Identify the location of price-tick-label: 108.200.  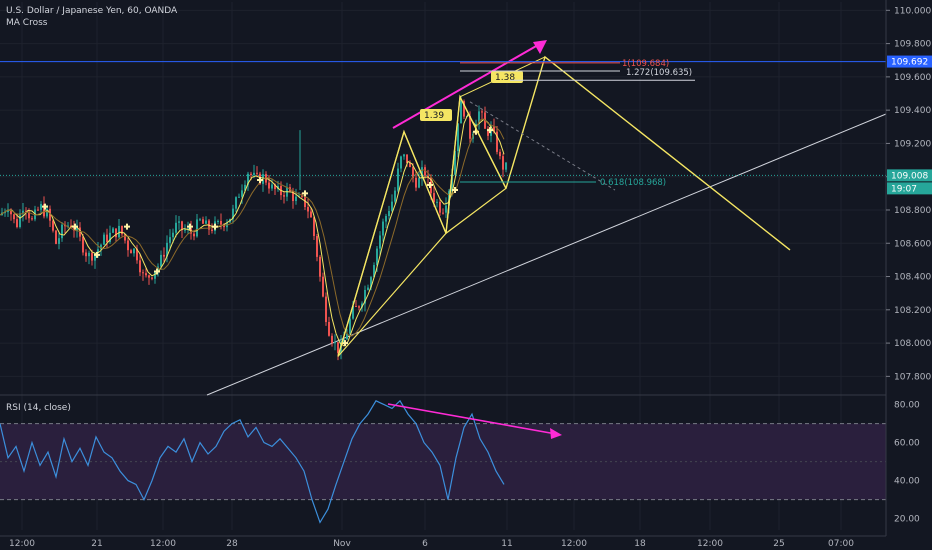
(912, 311).